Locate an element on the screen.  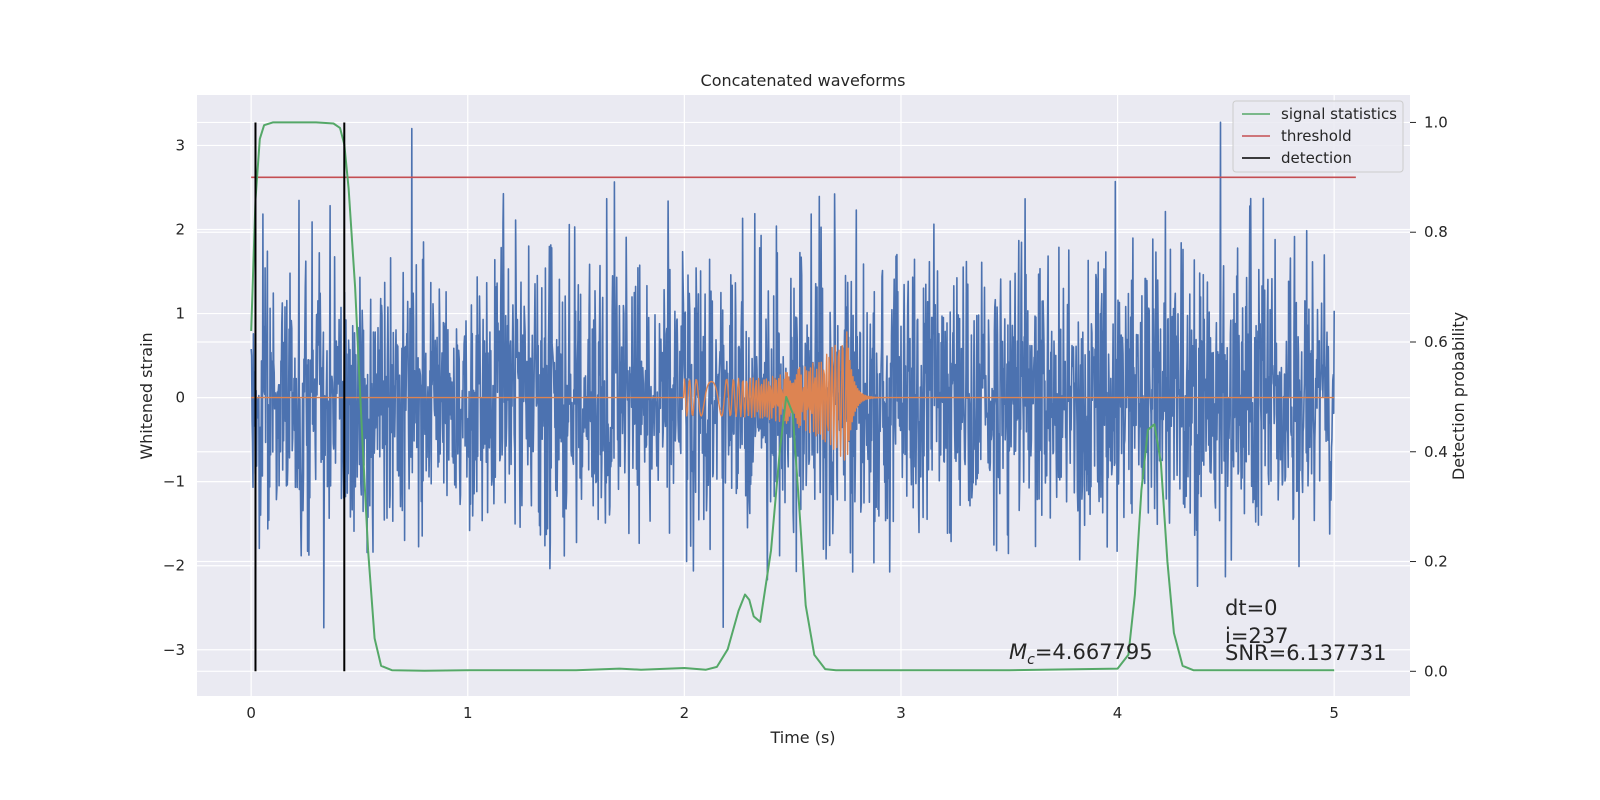
y2-tick-label: 0.2 is located at coordinates (1436, 562).